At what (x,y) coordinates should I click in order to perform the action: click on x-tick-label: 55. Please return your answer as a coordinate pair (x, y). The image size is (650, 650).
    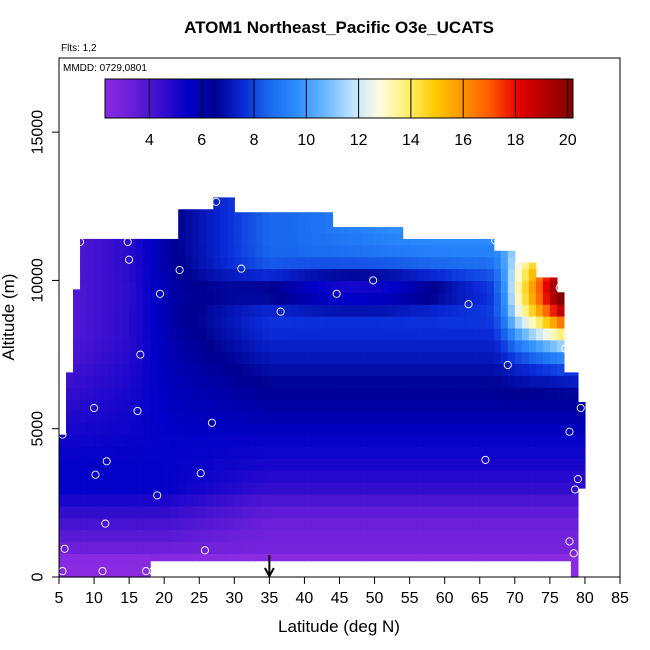
    Looking at the image, I should click on (410, 598).